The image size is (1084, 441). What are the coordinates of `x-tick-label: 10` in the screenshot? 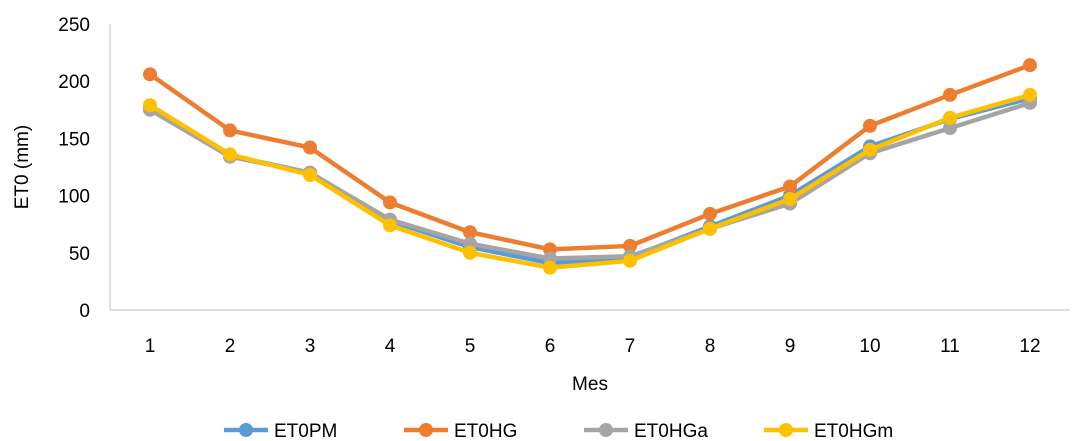 It's located at (869, 346).